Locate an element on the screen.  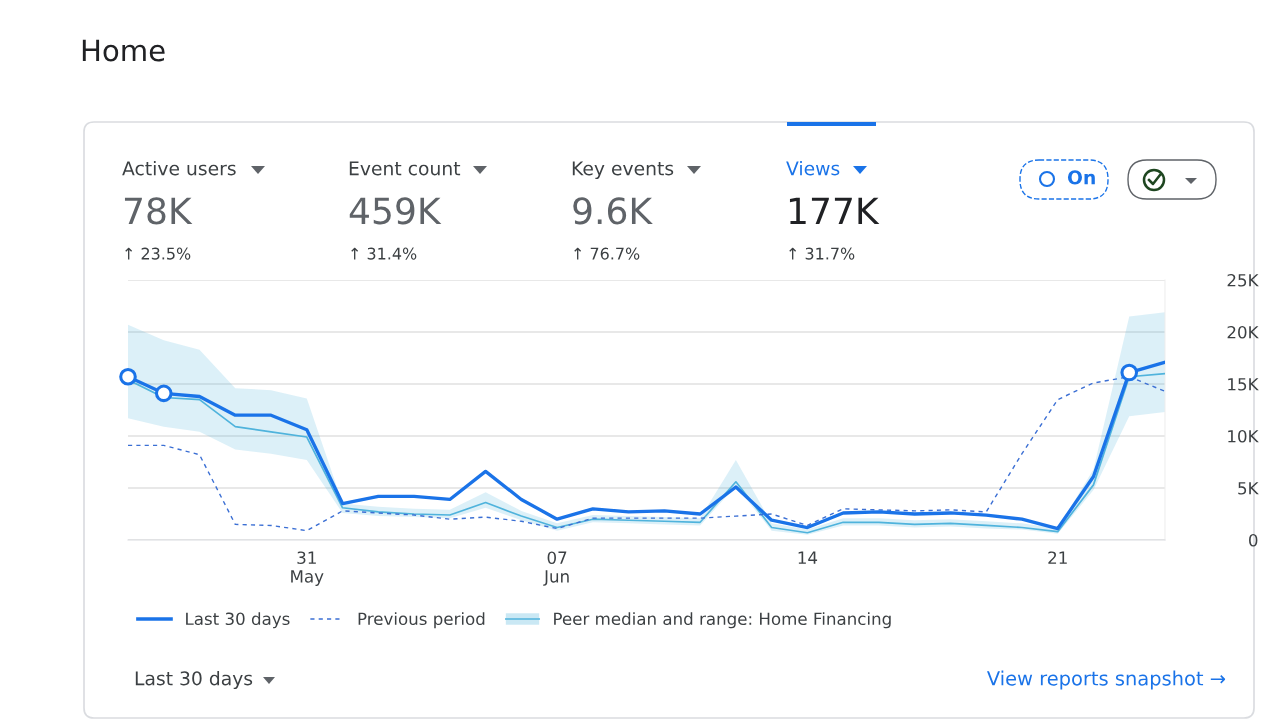
text: ↑ 76.7% is located at coordinates (607, 253).